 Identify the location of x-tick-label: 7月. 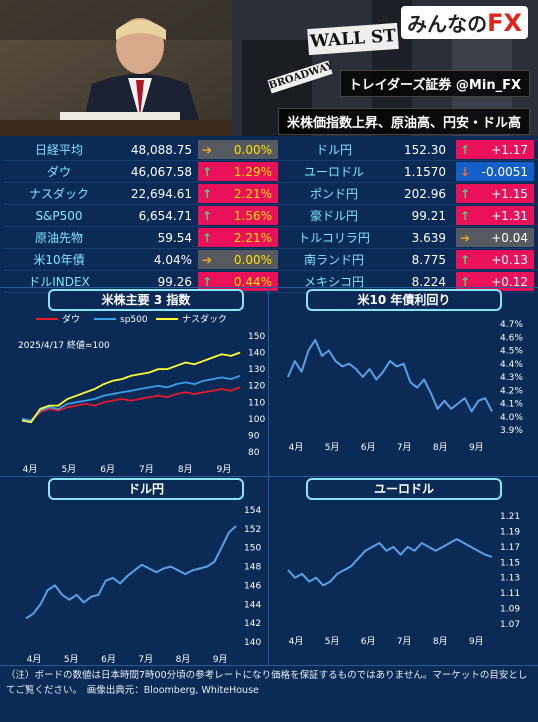
(145, 659).